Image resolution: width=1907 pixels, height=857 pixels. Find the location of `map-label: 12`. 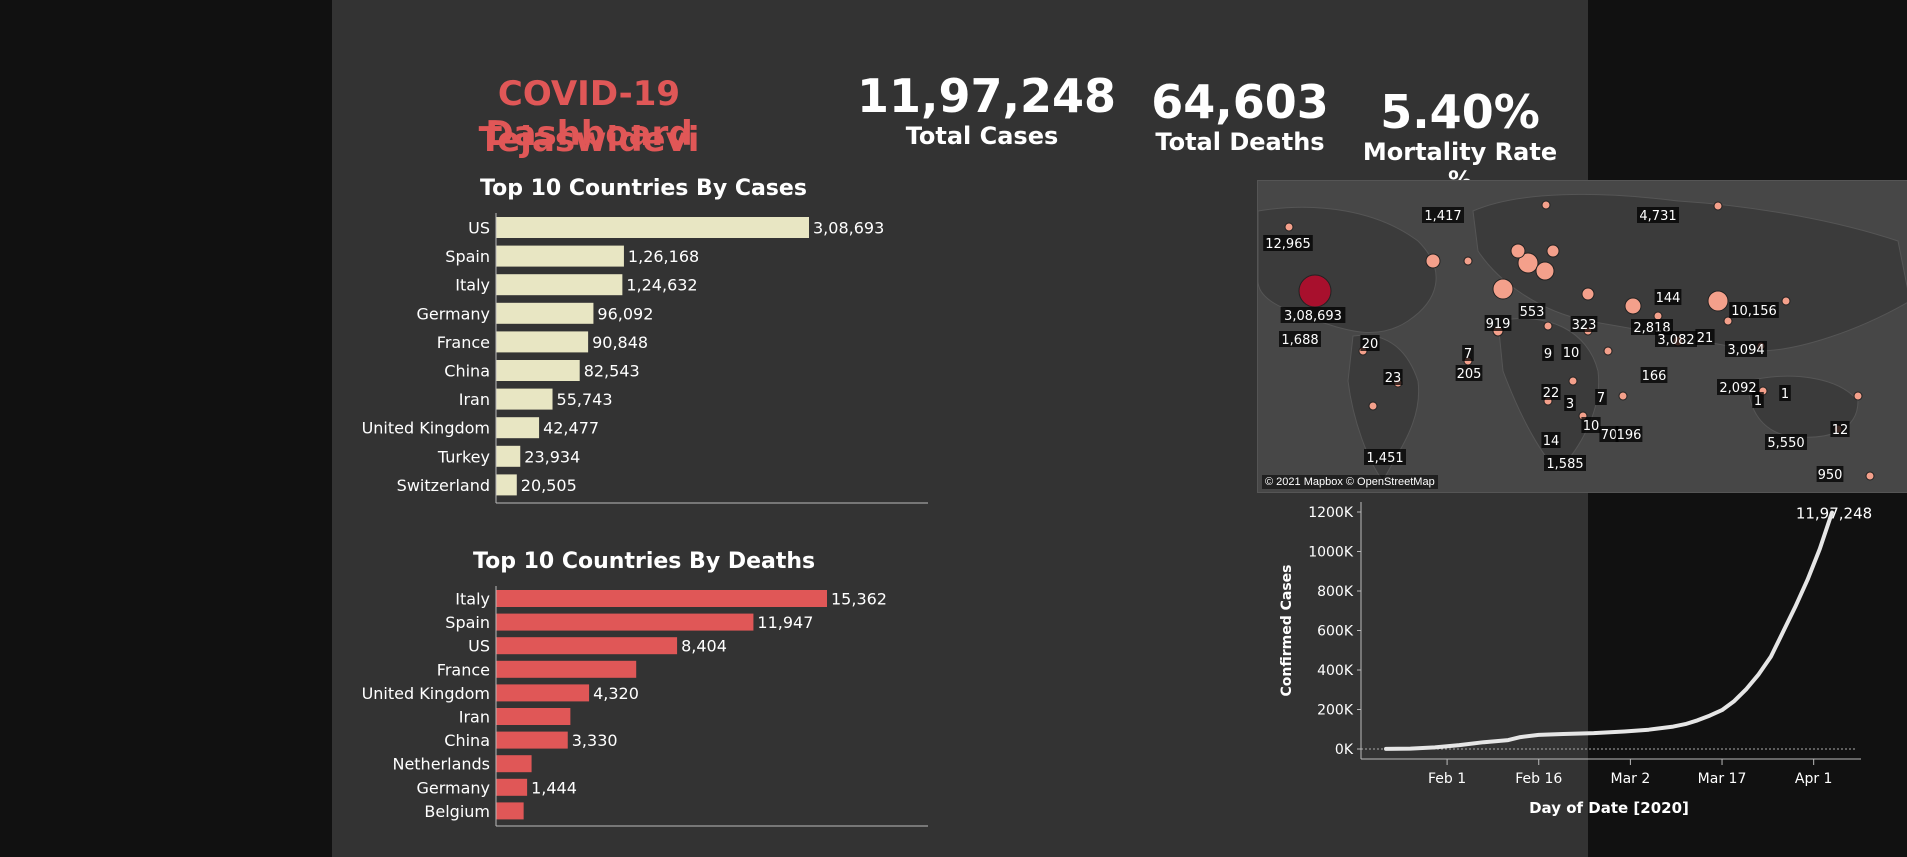

map-label: 12 is located at coordinates (1840, 429).